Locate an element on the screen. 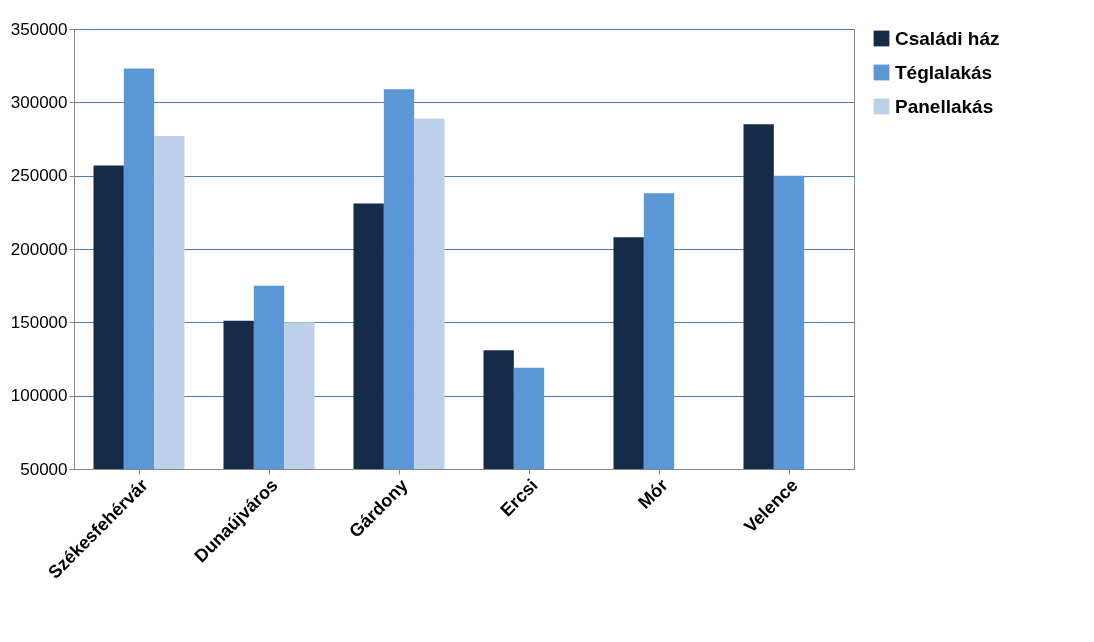 The width and height of the screenshot is (1094, 642). y-tick-label: 200000 is located at coordinates (39, 249).